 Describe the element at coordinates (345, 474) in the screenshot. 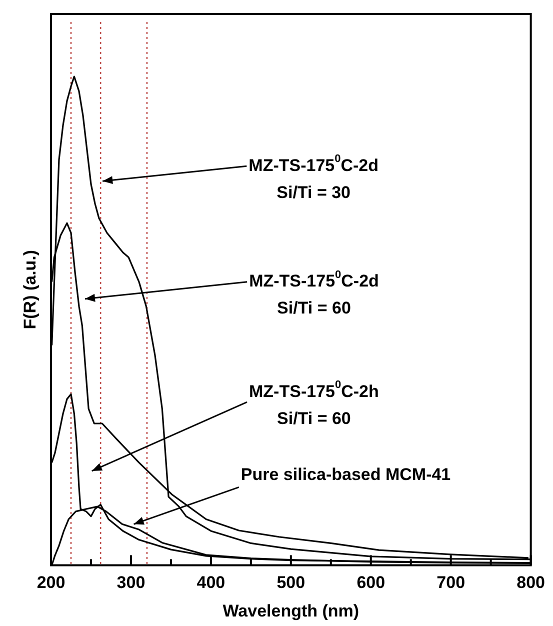

I see `annotation: Pure silica-based MCM-41` at that location.